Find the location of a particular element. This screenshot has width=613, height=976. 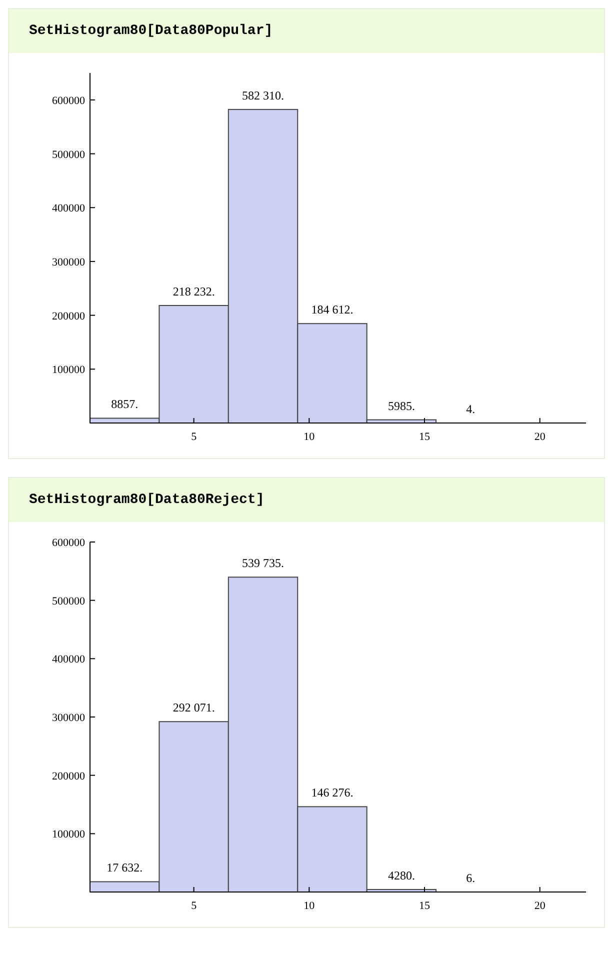

data-label: 218 232. is located at coordinates (193, 291).